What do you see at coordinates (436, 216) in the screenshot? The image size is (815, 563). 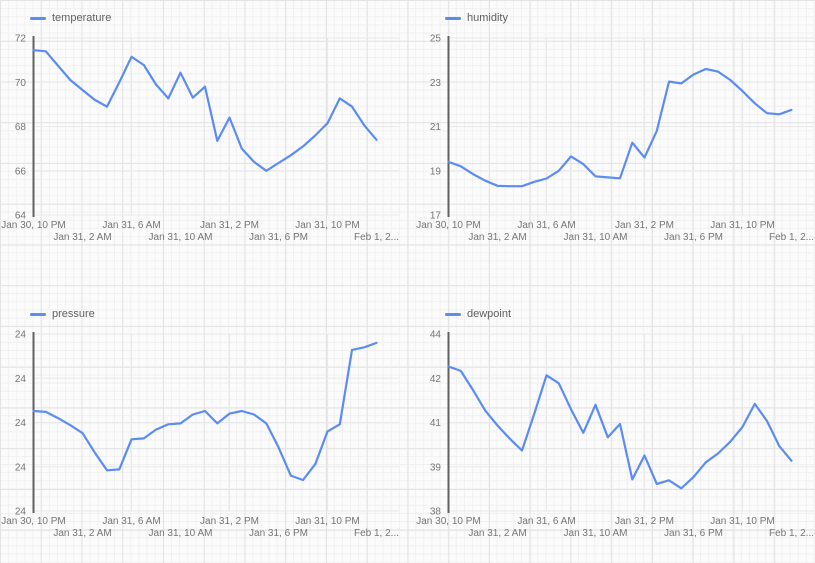 I see `y-tick-label: 17` at bounding box center [436, 216].